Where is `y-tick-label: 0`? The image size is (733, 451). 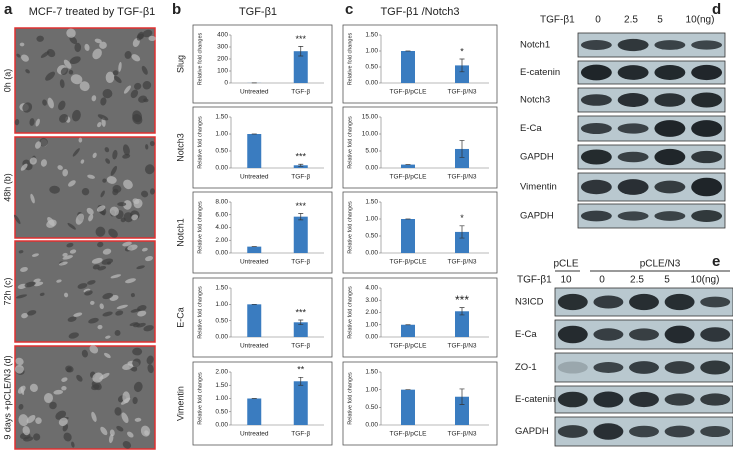
y-tick-label: 0 is located at coordinates (226, 83).